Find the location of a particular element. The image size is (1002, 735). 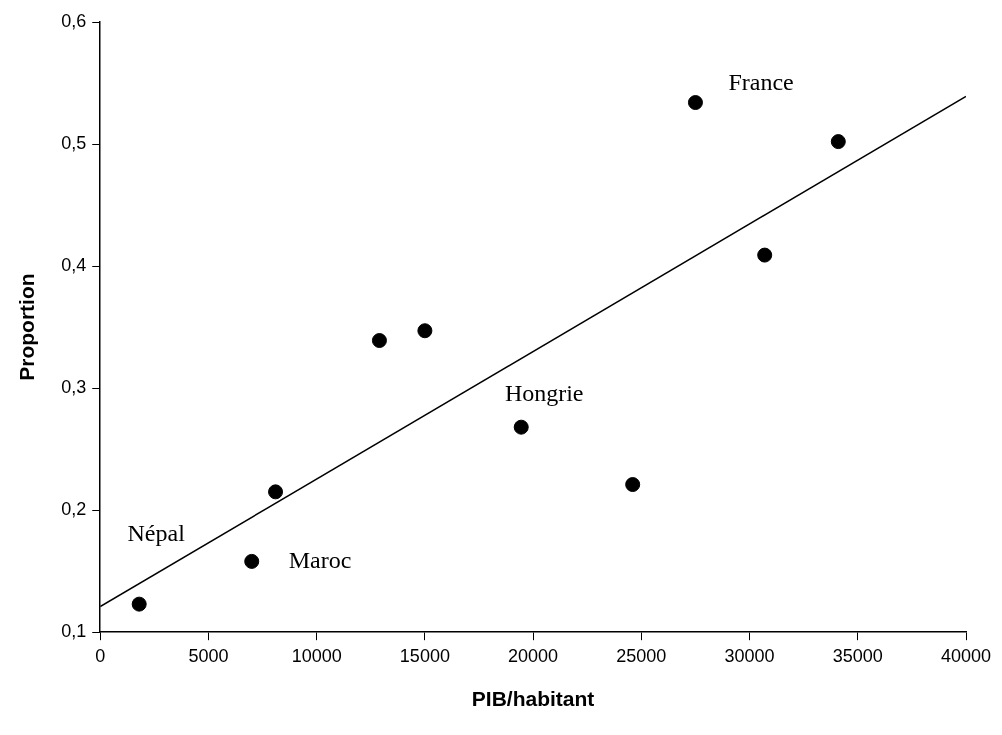

x-tick-label: 20000 is located at coordinates (533, 655).